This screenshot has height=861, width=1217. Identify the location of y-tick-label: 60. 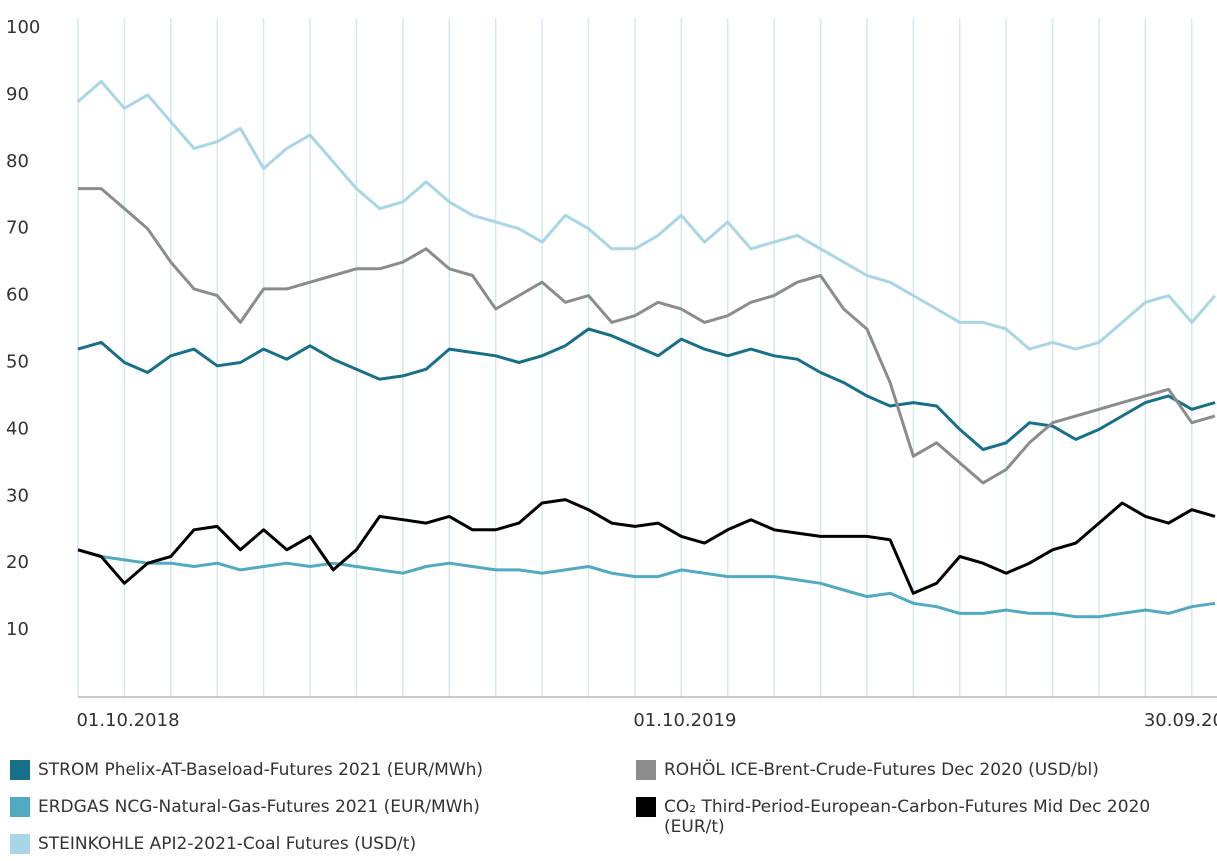
(17, 295).